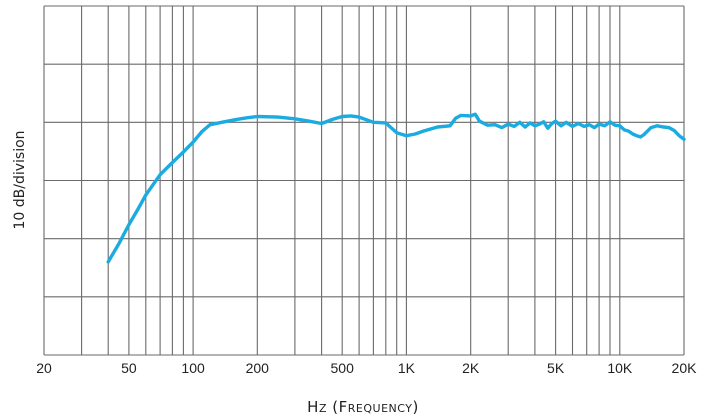 The height and width of the screenshot is (419, 714). What do you see at coordinates (620, 368) in the screenshot?
I see `x-tick-label: 10K` at bounding box center [620, 368].